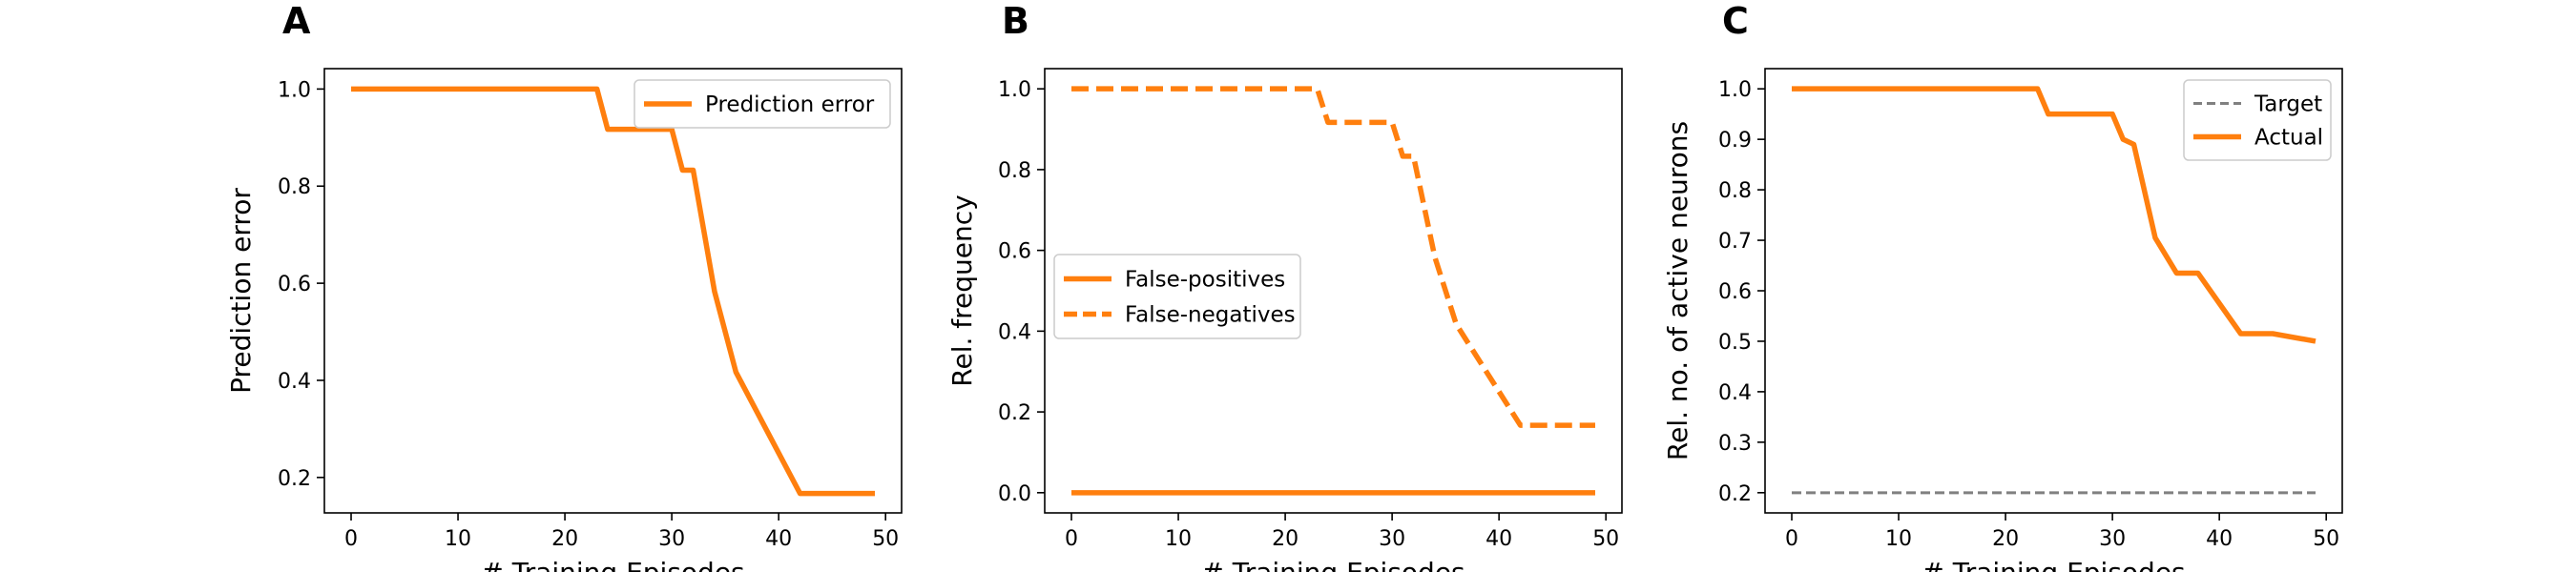 The height and width of the screenshot is (572, 2576). I want to click on y-tick-label: 0.5, so click(1735, 343).